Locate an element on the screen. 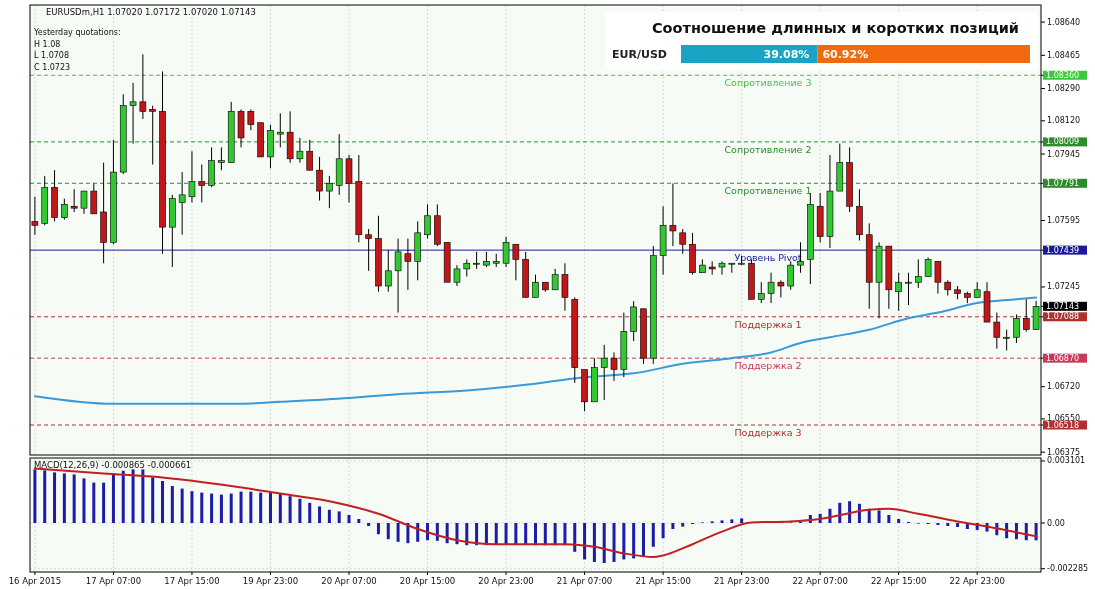 The image size is (1095, 589). x-tick-label: 20 Apr 23:00 is located at coordinates (506, 581).